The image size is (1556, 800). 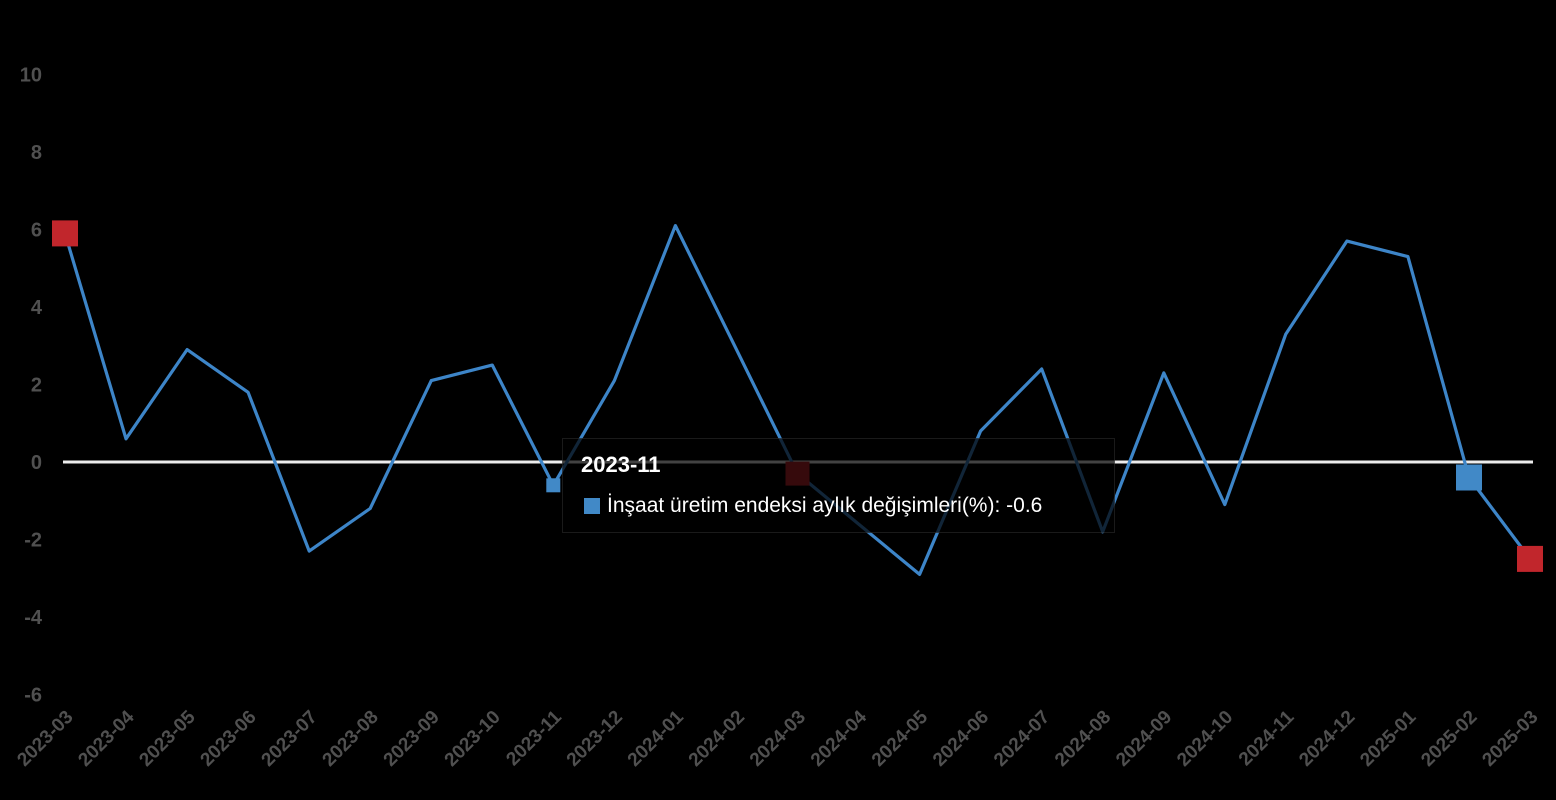 I want to click on x-axis-tick-label: 2024-07, so click(x=1022, y=739).